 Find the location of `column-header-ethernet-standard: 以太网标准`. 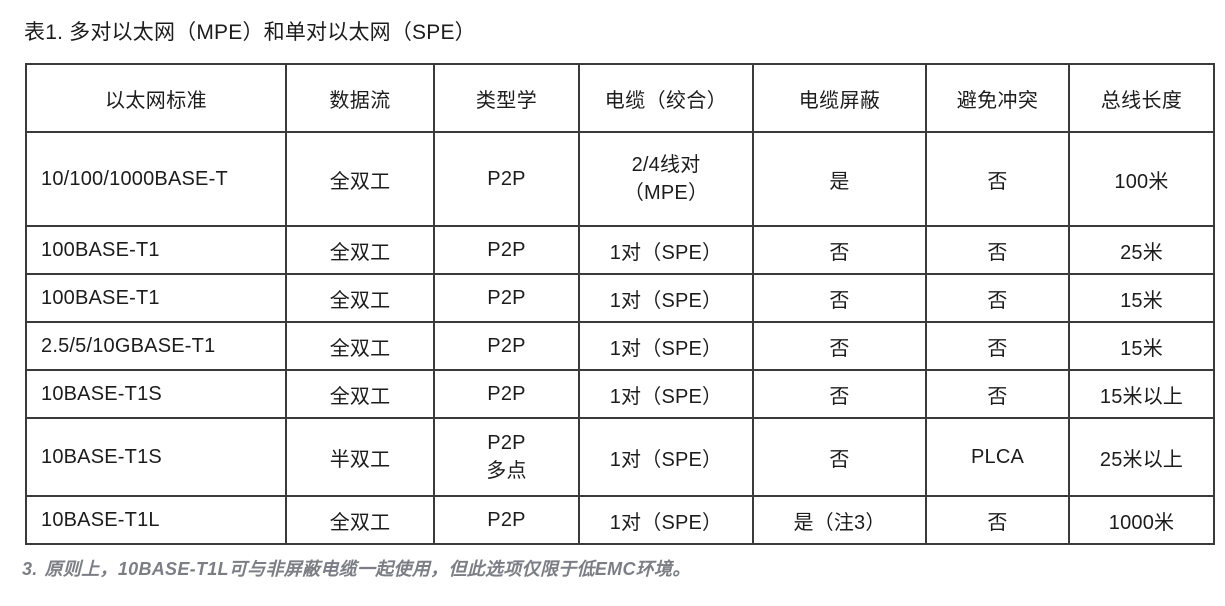

column-header-ethernet-standard: 以太网标准 is located at coordinates (156, 98).